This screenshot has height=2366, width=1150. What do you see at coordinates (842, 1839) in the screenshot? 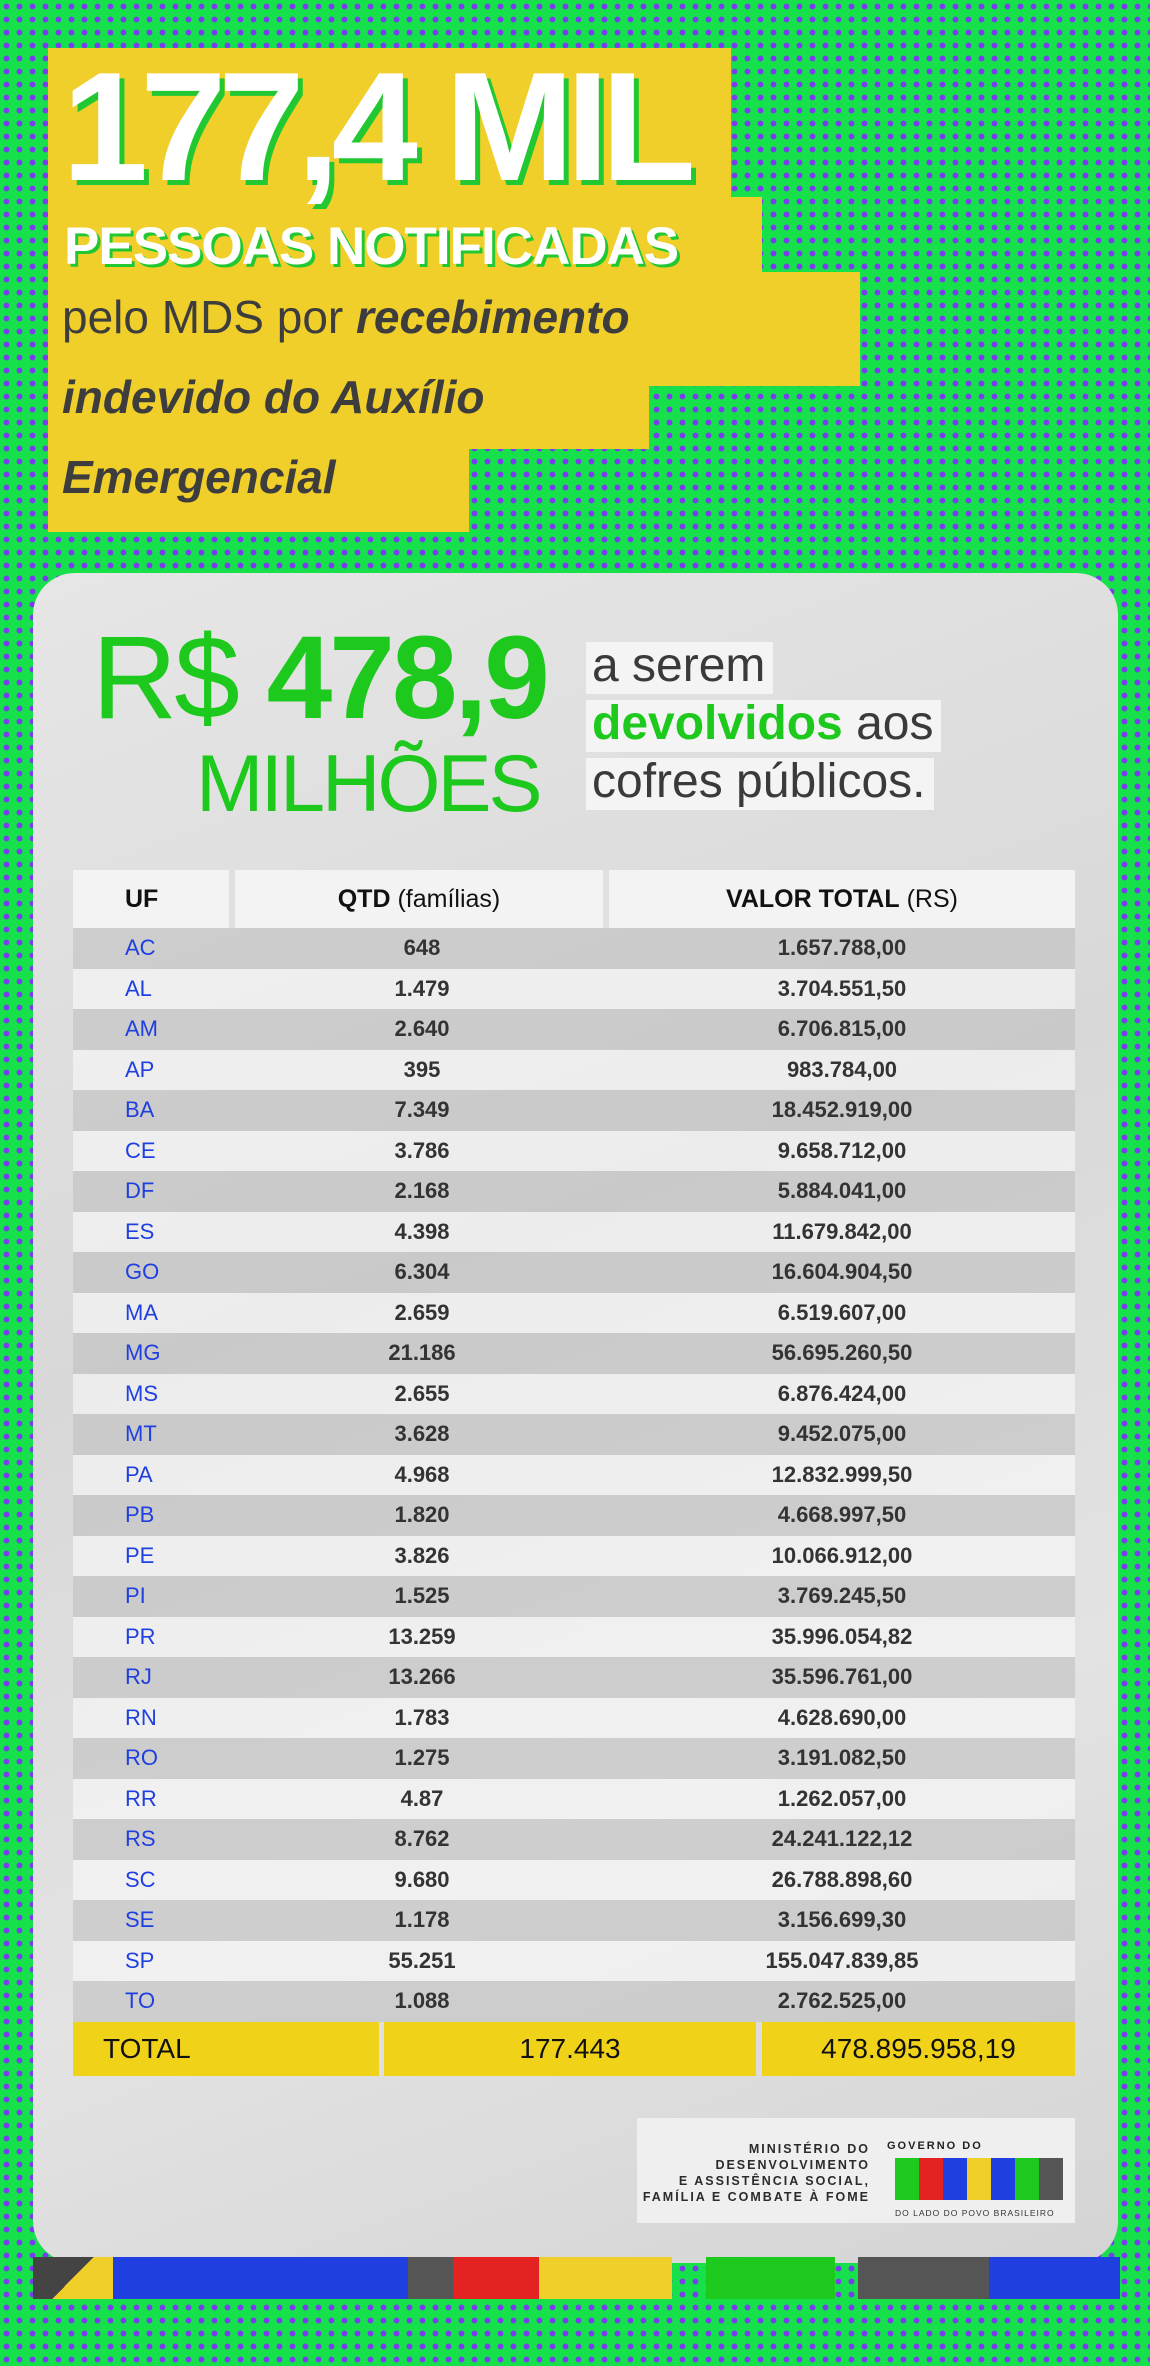
I see `cell-valor: 24.241.122,12` at bounding box center [842, 1839].